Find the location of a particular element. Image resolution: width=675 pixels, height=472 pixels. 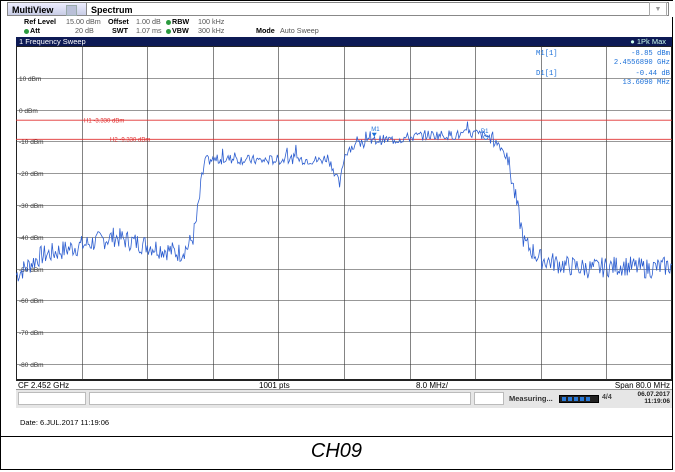

marker-m1-symbol is located at coordinates (374, 134).